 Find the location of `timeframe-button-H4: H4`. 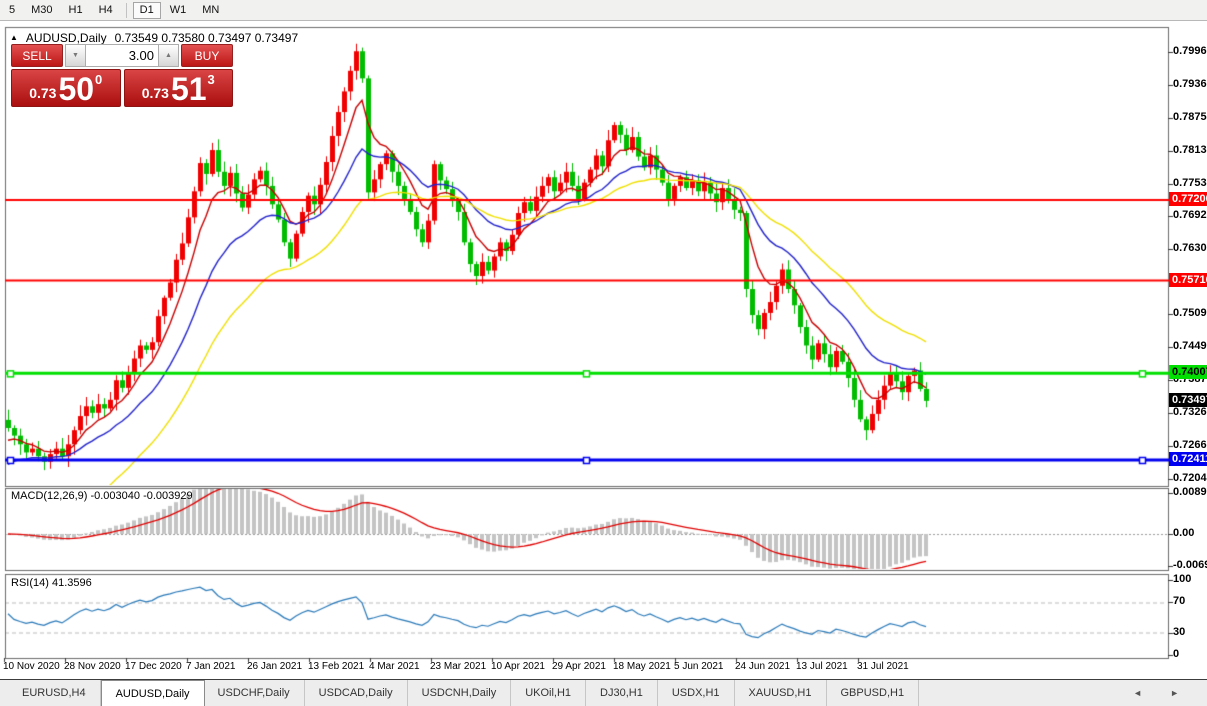

timeframe-button-H4: H4 is located at coordinates (106, 10).